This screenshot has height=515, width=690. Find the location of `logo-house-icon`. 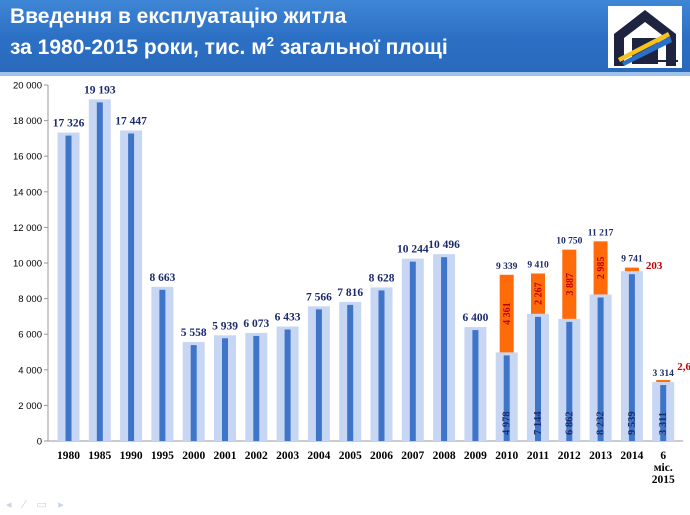

logo-house-icon is located at coordinates (645, 37).